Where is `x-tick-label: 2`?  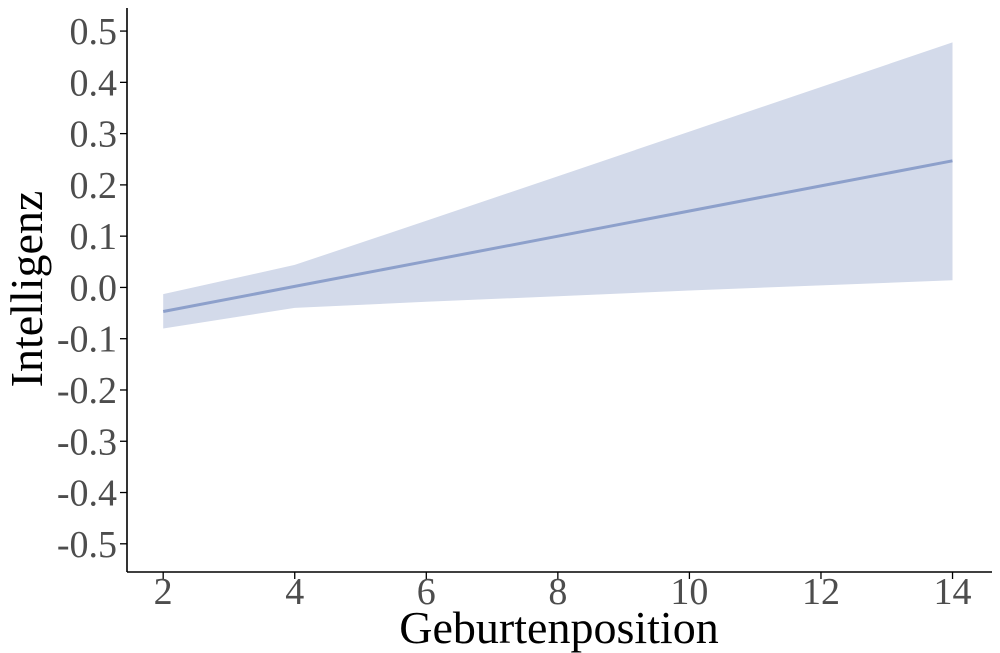 x-tick-label: 2 is located at coordinates (163, 592).